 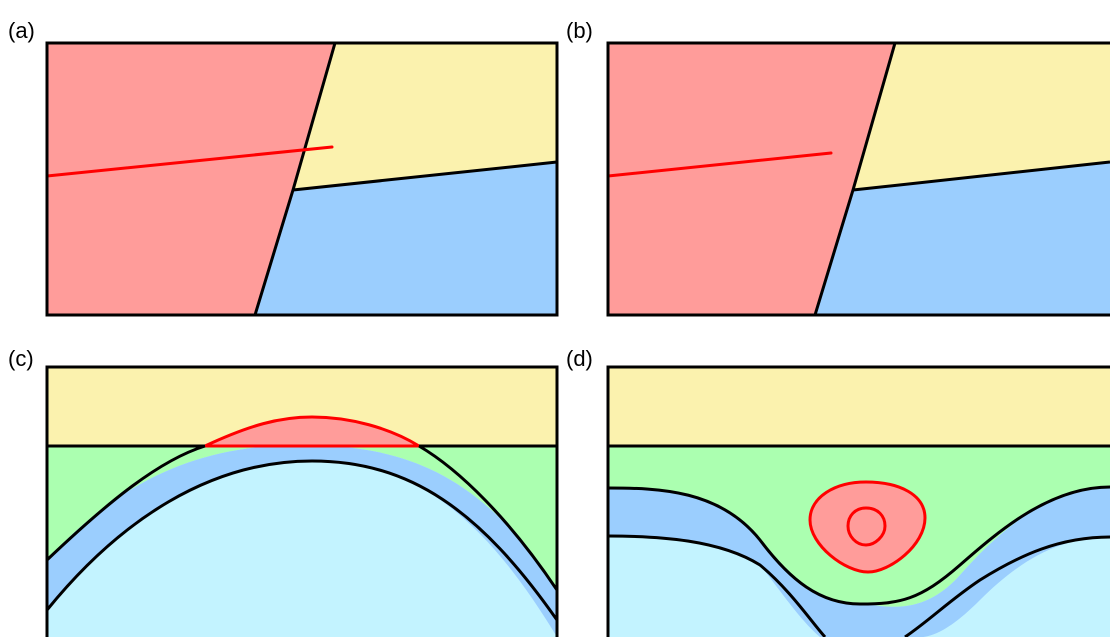 I want to click on panel-c-fold-lower, so click(x=302, y=540).